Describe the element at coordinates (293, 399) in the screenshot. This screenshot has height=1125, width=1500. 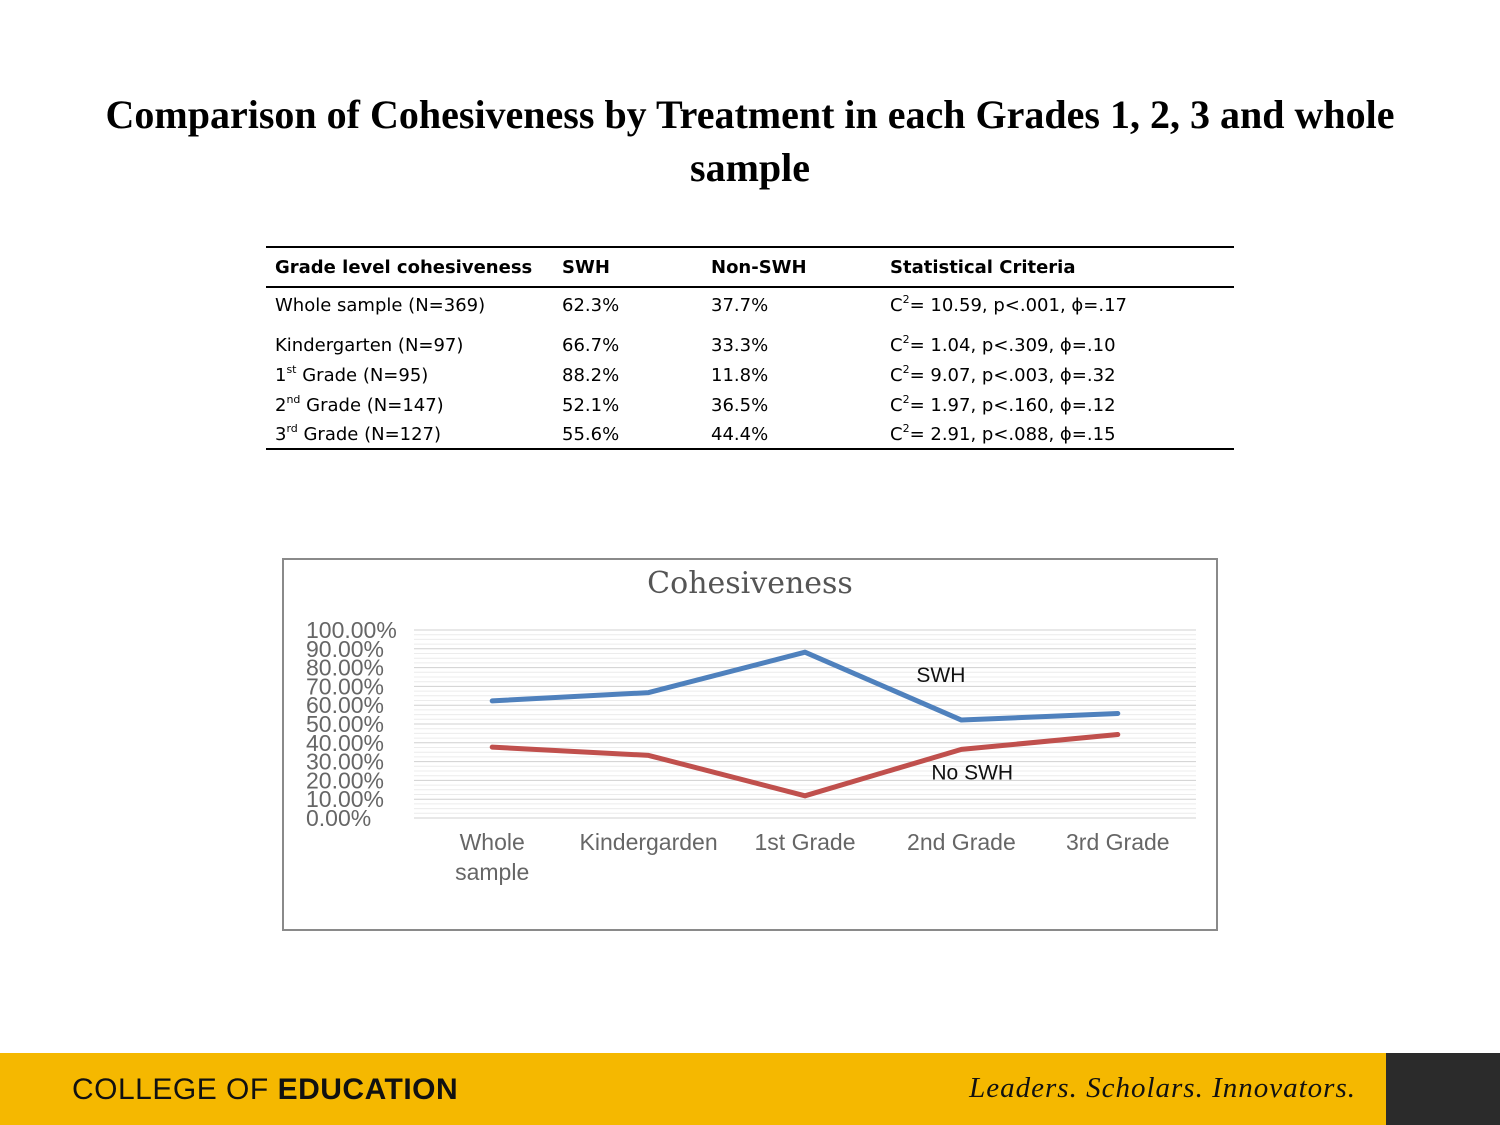
I see `ordinal-suffix: nd` at that location.